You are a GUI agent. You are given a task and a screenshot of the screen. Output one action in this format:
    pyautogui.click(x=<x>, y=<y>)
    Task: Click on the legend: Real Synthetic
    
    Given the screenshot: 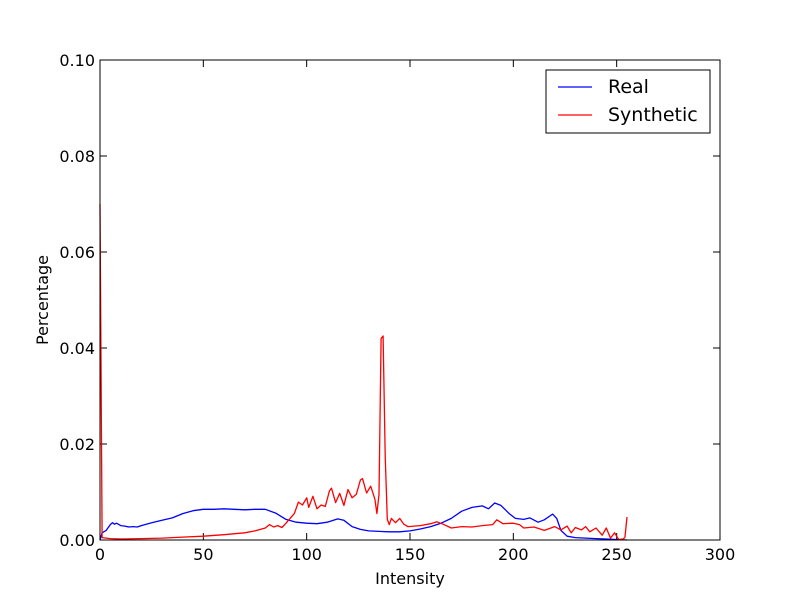 What is the action you would take?
    pyautogui.click(x=628, y=101)
    